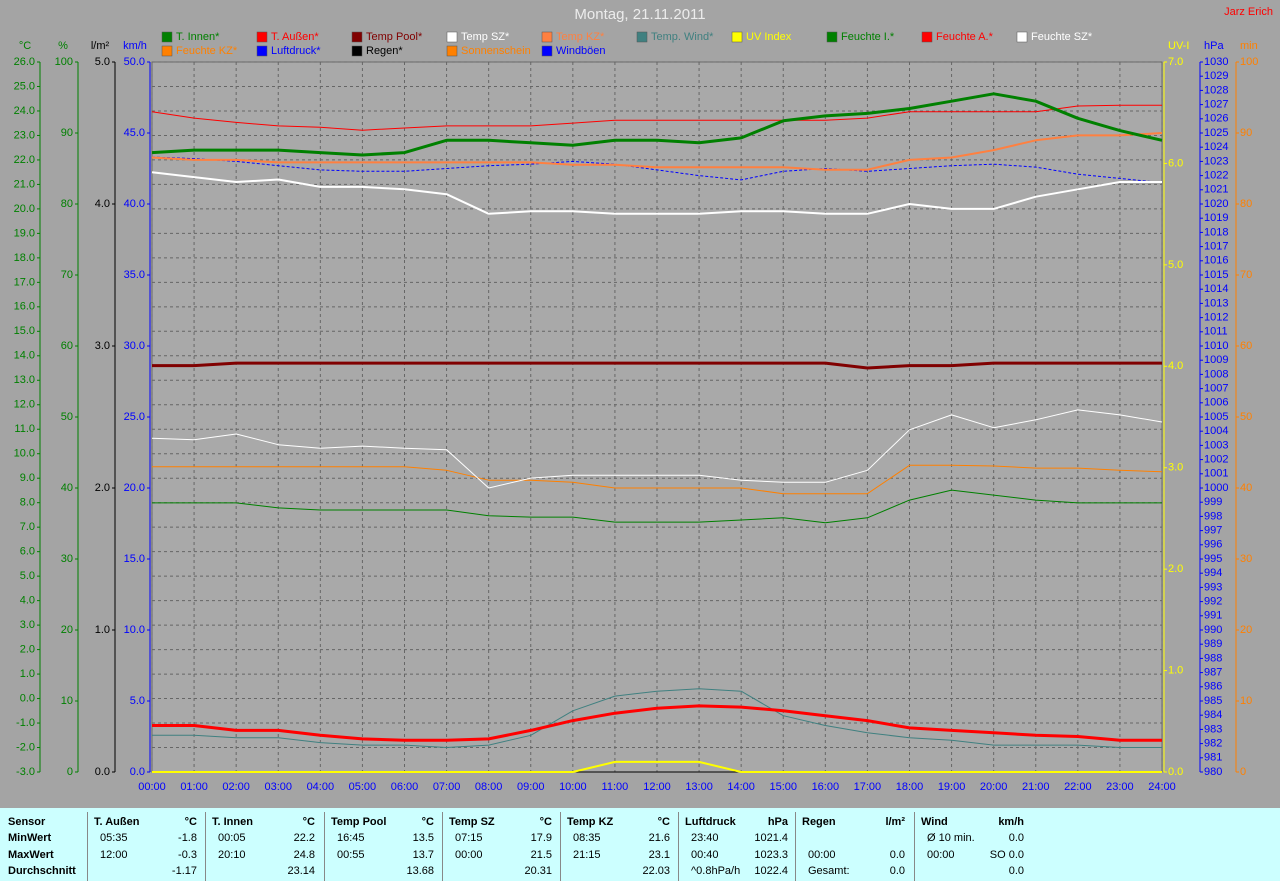 This screenshot has height=881, width=1280. What do you see at coordinates (1216, 431) in the screenshot?
I see `y-tick-label: 1004` at bounding box center [1216, 431].